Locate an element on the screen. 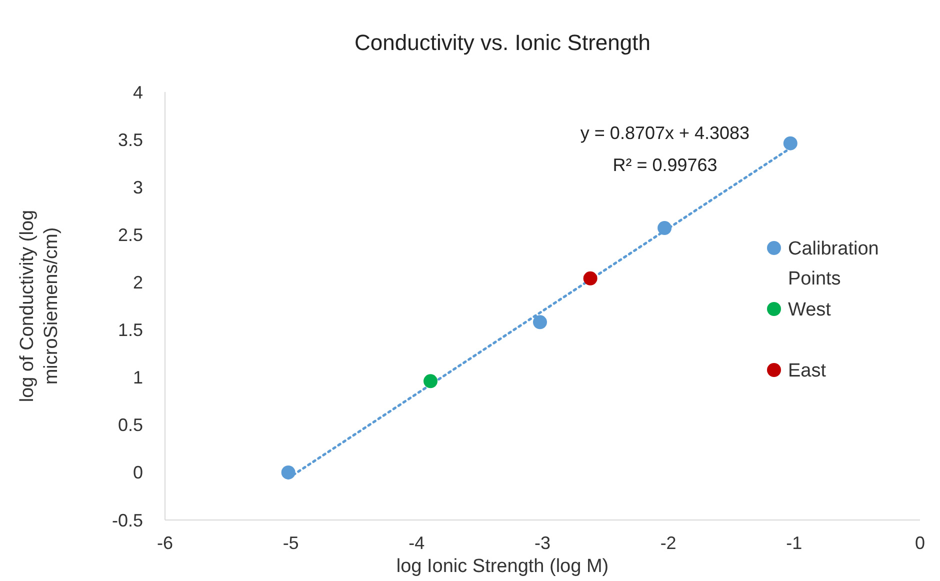  chart-title: Conductivity vs. Ionic Strength is located at coordinates (502, 42).